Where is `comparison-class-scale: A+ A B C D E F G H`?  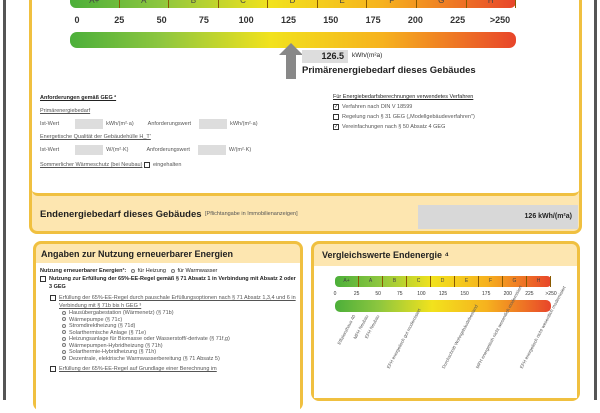
comparison-class-scale: A+ A B C D E F G H is located at coordinates (443, 281).